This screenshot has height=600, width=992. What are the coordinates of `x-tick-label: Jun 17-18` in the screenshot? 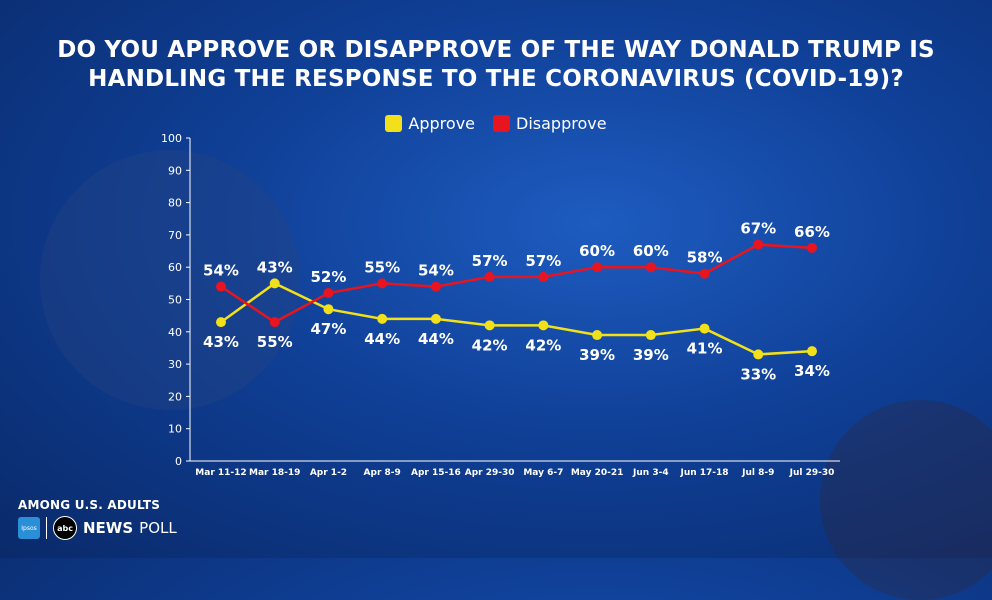 It's located at (703, 473).